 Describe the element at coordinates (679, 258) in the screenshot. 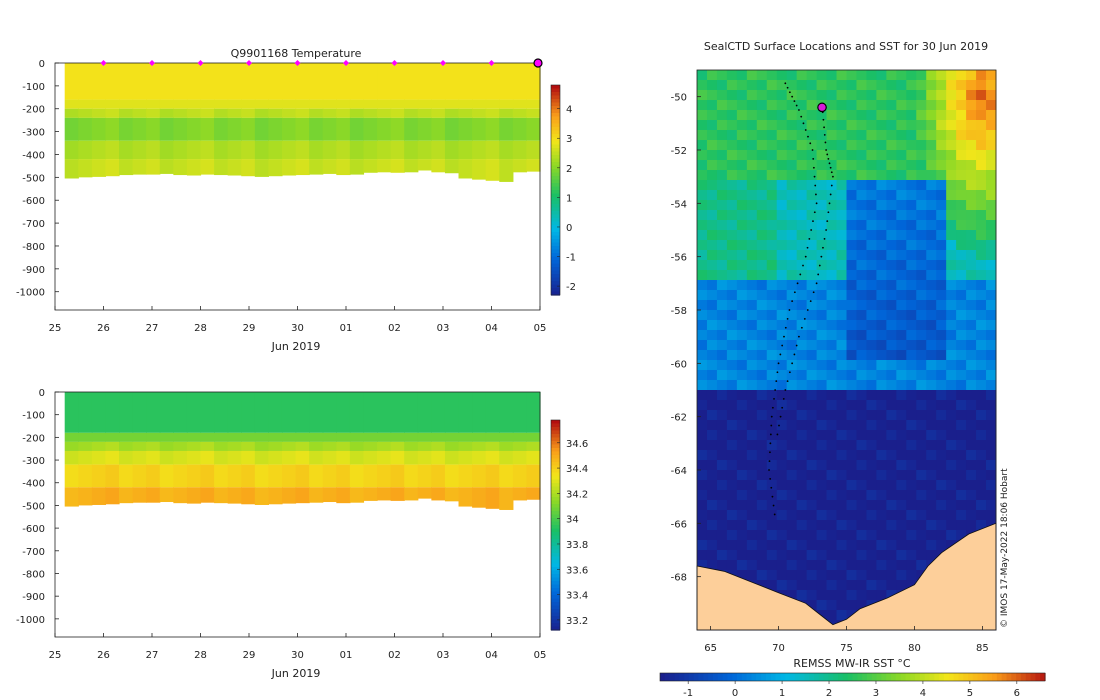

I see `map-lat-tick-label: -56` at that location.